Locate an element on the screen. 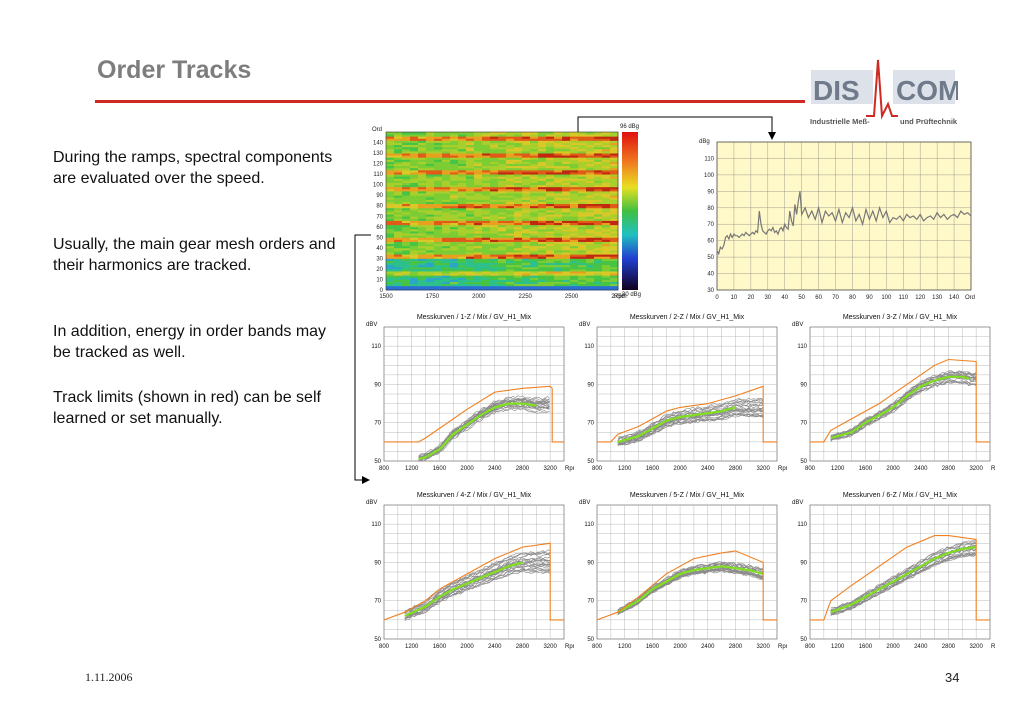  messkurven-ytick-label: 90 is located at coordinates (590, 563).